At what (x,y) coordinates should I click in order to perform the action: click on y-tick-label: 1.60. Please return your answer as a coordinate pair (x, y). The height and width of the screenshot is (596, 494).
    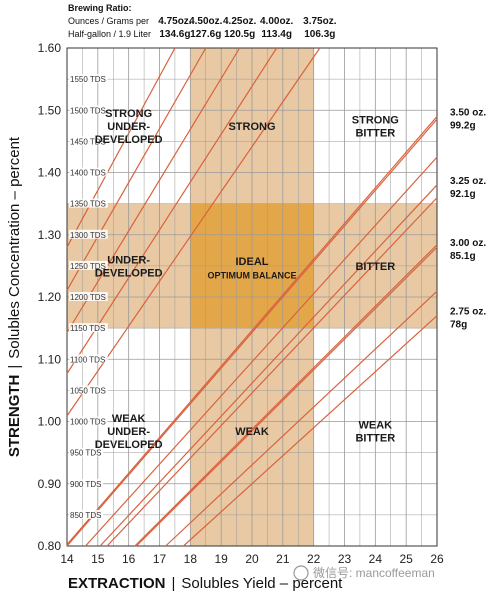
    Looking at the image, I should click on (50, 48).